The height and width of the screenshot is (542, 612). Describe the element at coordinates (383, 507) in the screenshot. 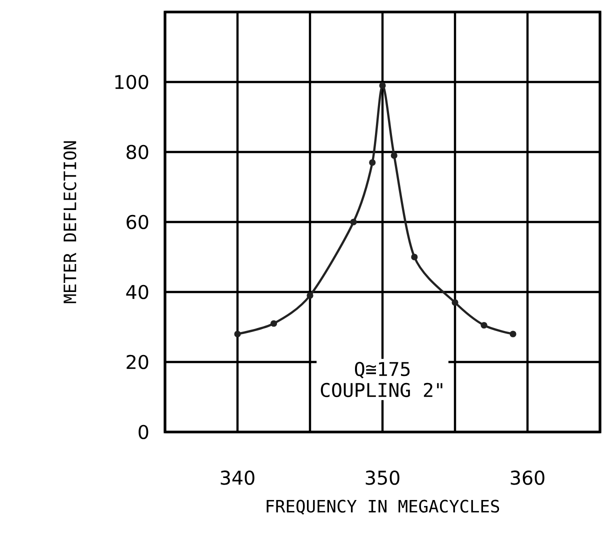

I see `x-axis-title: FREQUENCY IN MEGACYCLES` at that location.